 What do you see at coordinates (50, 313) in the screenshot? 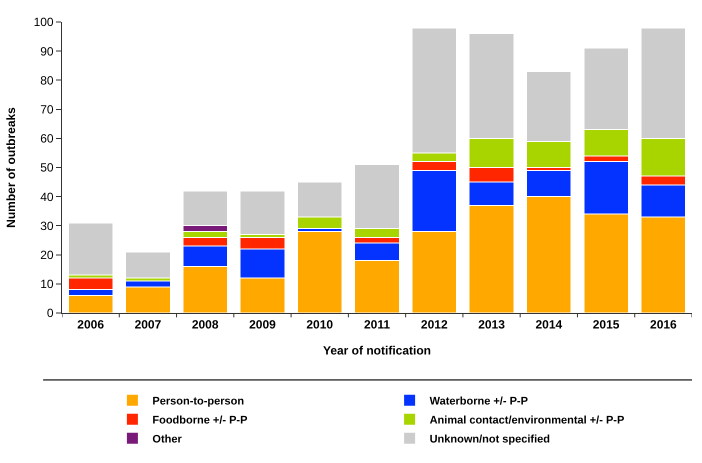
I see `y-tick-label: 0` at bounding box center [50, 313].